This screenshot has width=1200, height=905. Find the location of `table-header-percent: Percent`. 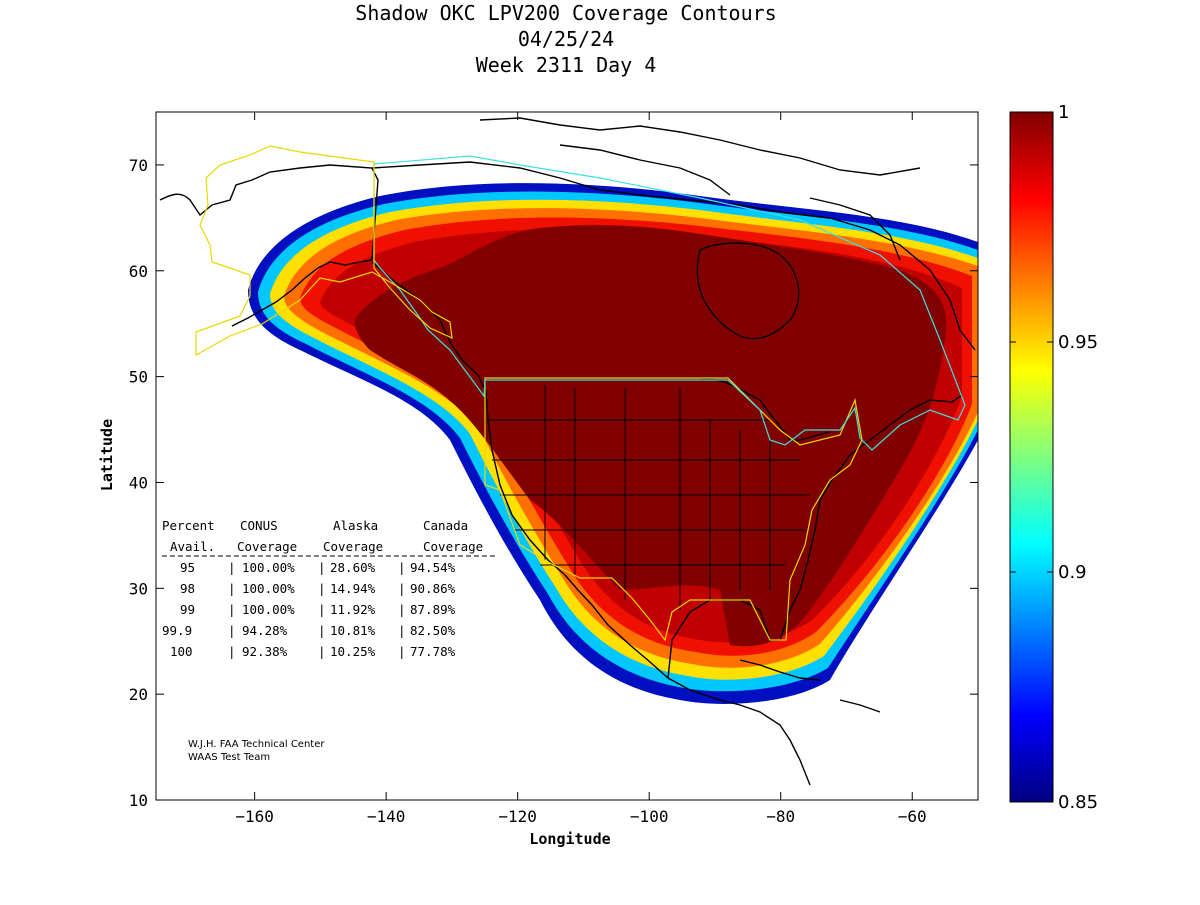

table-header-percent: Percent is located at coordinates (188, 525).